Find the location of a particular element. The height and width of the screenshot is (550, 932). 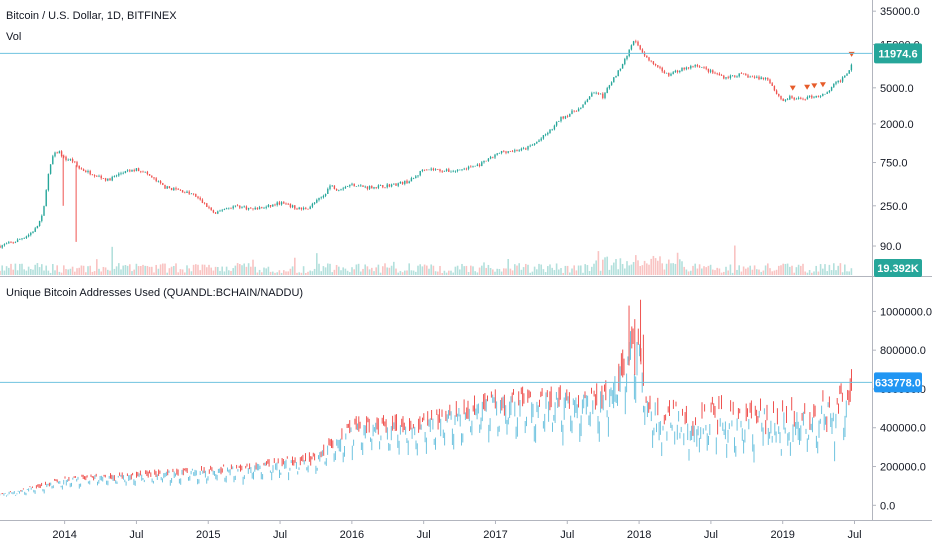

addresses-axis-label: 400000.0 is located at coordinates (903, 429).